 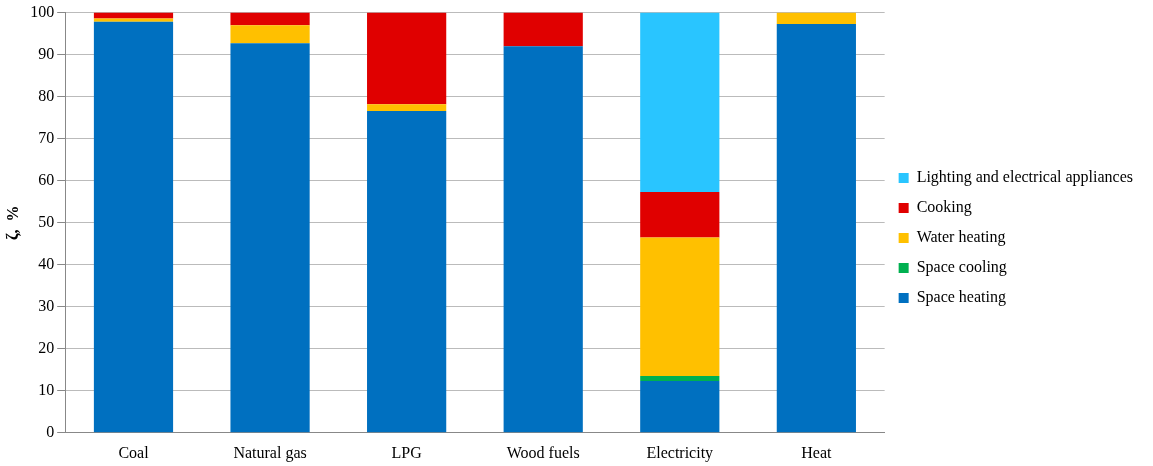 What do you see at coordinates (46, 95) in the screenshot?
I see `y-tick-label: 80` at bounding box center [46, 95].